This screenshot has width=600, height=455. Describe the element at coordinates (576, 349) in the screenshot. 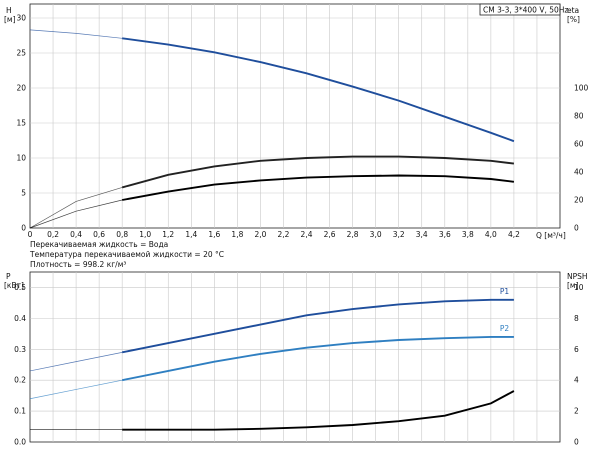

I see `chart2-y-right-tick-label: 6` at that location.